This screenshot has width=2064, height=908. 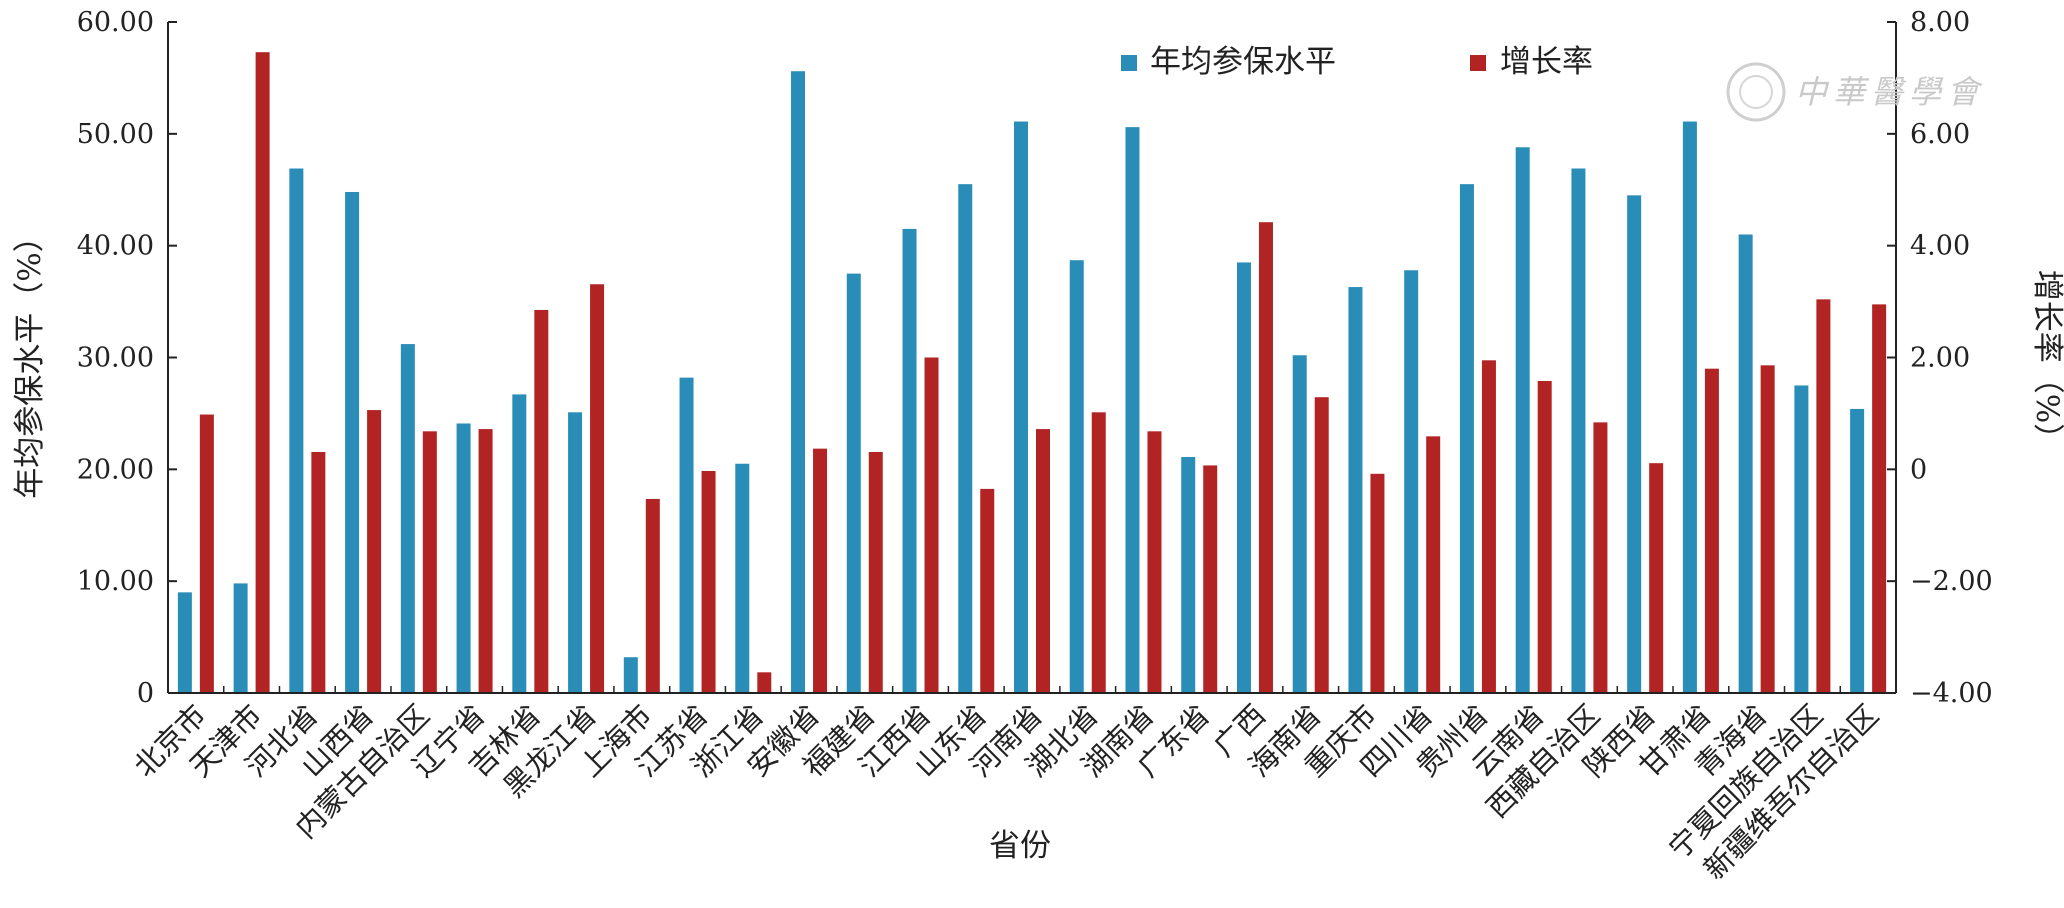 What do you see at coordinates (145, 693) in the screenshot?
I see `y-tick-label-left: 0` at bounding box center [145, 693].